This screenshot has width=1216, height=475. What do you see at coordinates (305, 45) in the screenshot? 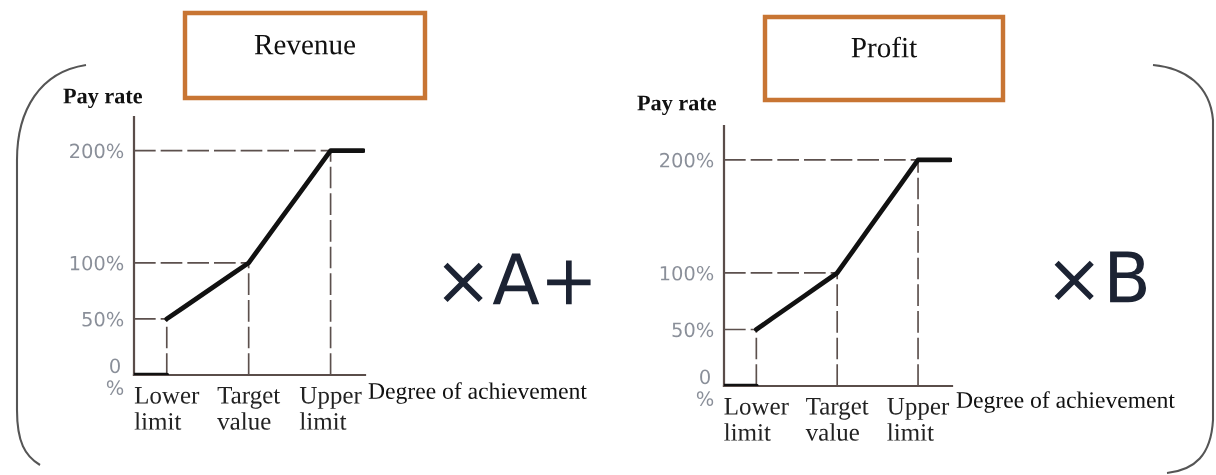
I see `chart-title: Revenue` at bounding box center [305, 45].